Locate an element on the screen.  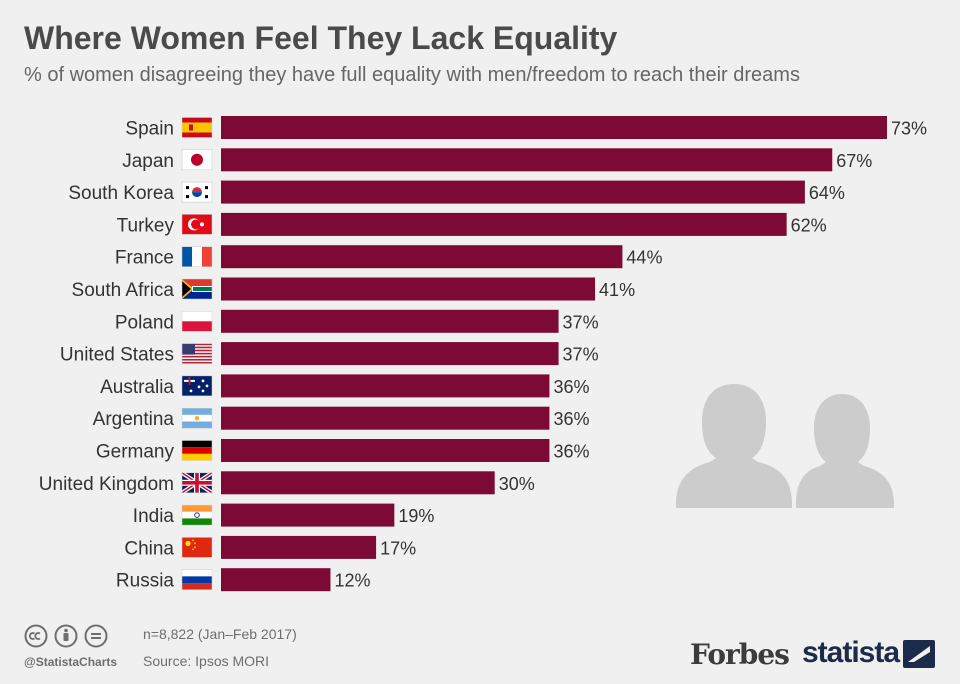
bar-poland is located at coordinates (390, 321).